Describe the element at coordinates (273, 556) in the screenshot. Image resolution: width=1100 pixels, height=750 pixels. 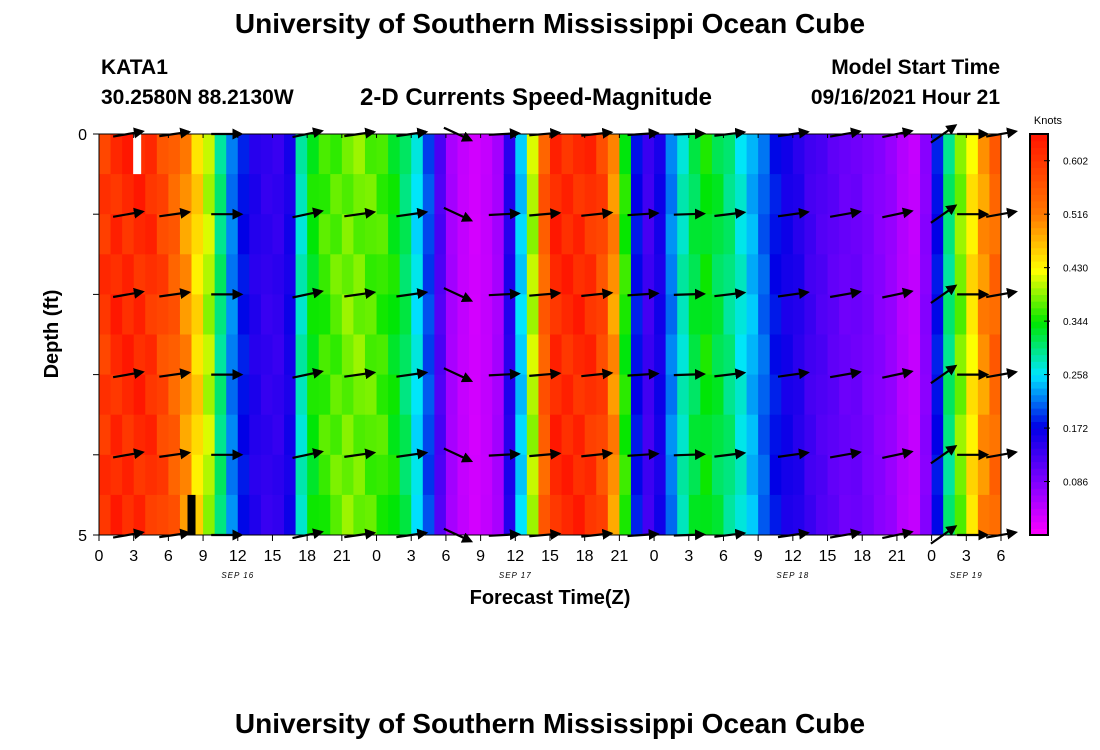
I see `x-tick-label: 15` at that location.